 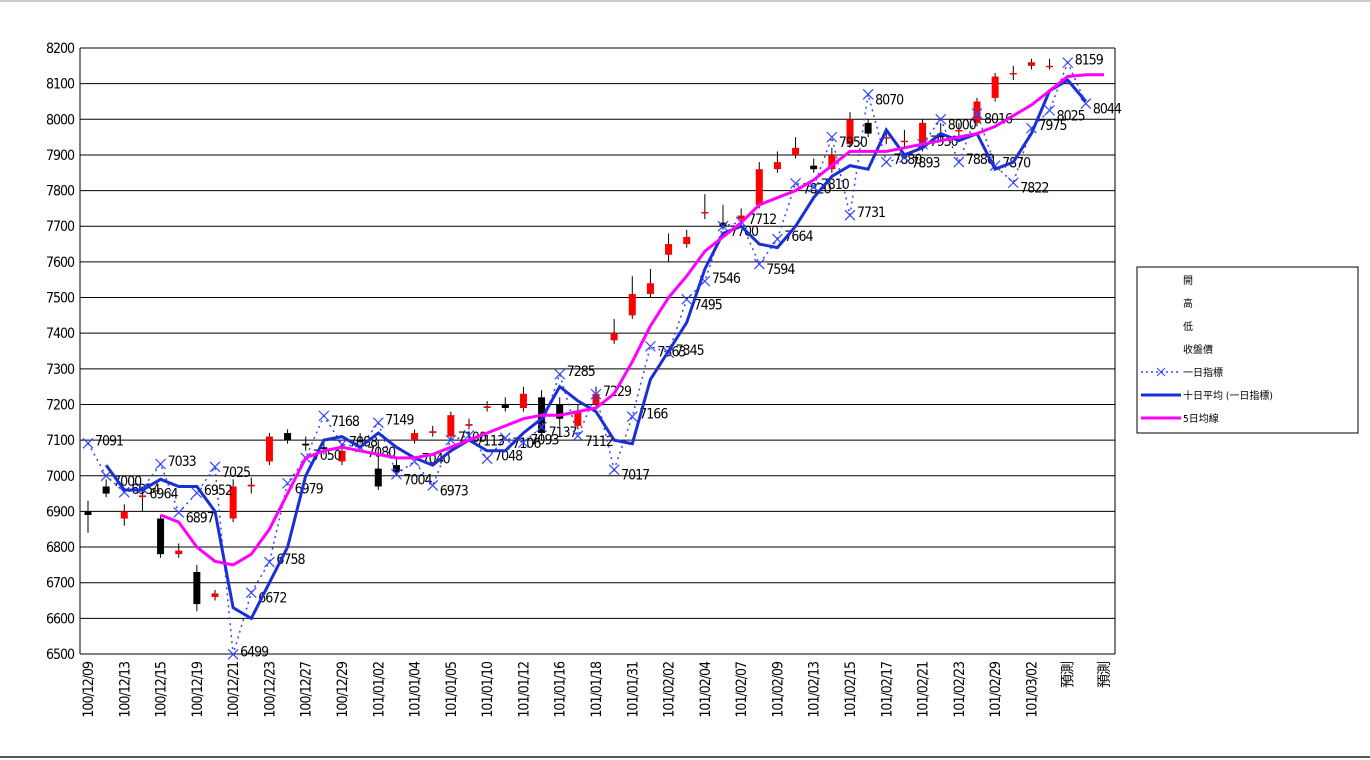 What do you see at coordinates (561, 689) in the screenshot?
I see `x-tick-label: 101/01/16` at bounding box center [561, 689].